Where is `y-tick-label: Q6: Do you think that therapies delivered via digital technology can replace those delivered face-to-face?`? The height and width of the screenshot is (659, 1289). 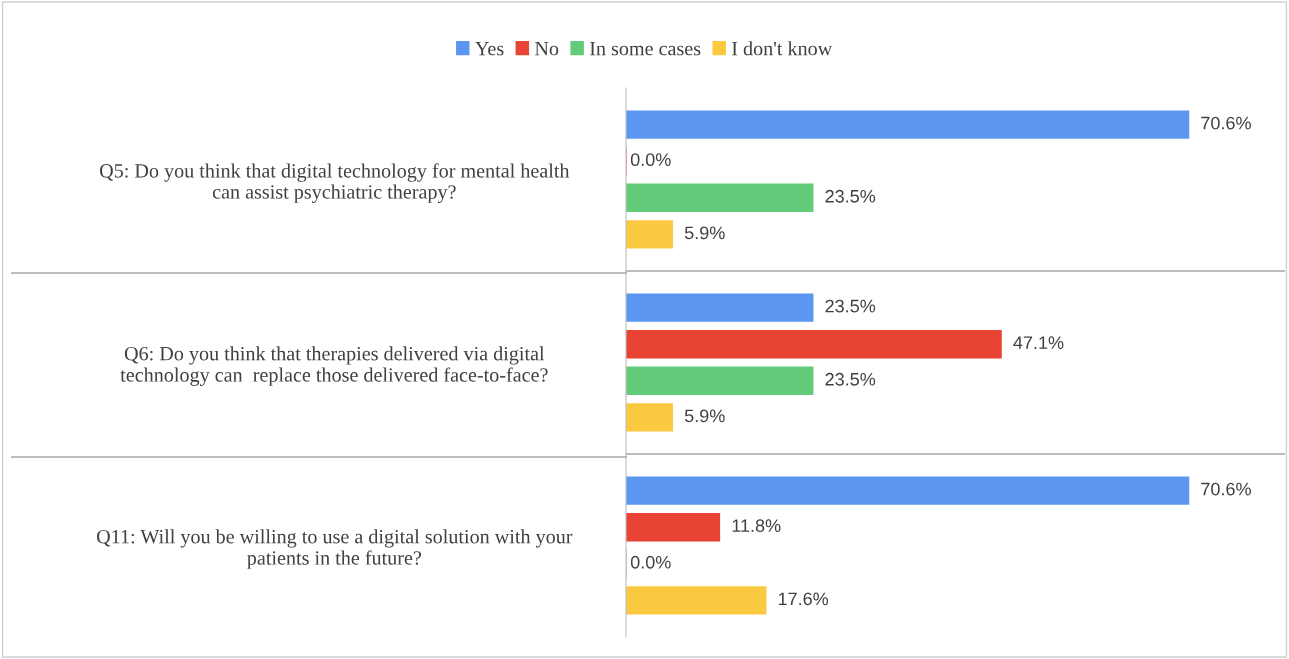 y-tick-label: Q6: Do you think that therapies delivered via digital technology can replace those delivered face-to-face? is located at coordinates (334, 366).